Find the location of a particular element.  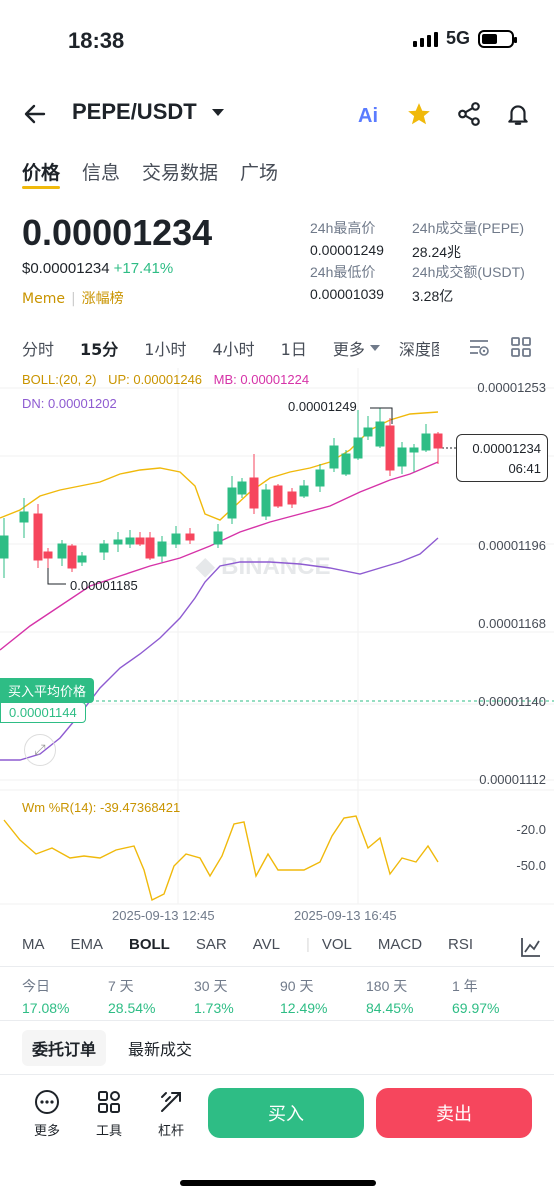

tools-tool: 工具 is located at coordinates (109, 1113).